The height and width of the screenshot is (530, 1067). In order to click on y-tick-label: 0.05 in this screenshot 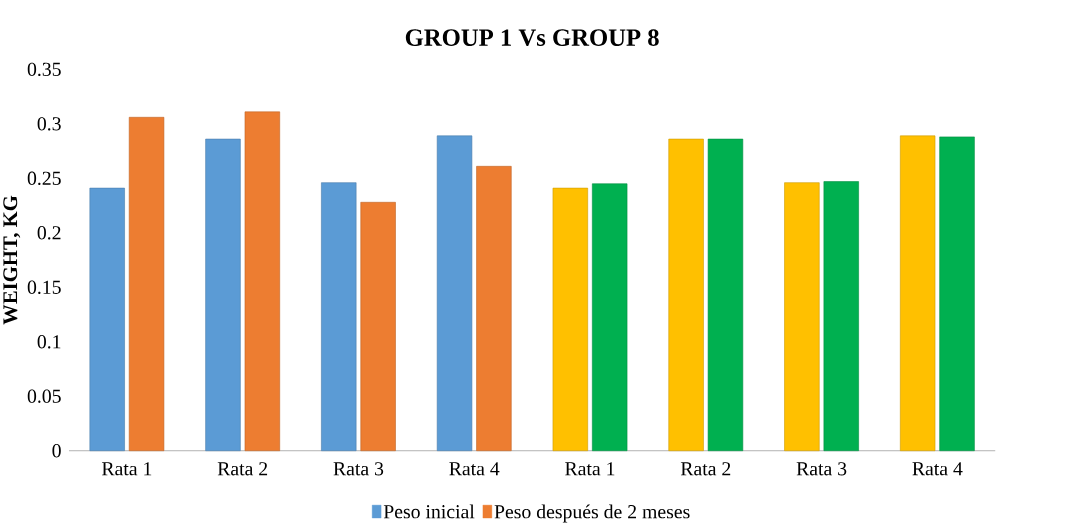, I will do `click(44, 396)`.